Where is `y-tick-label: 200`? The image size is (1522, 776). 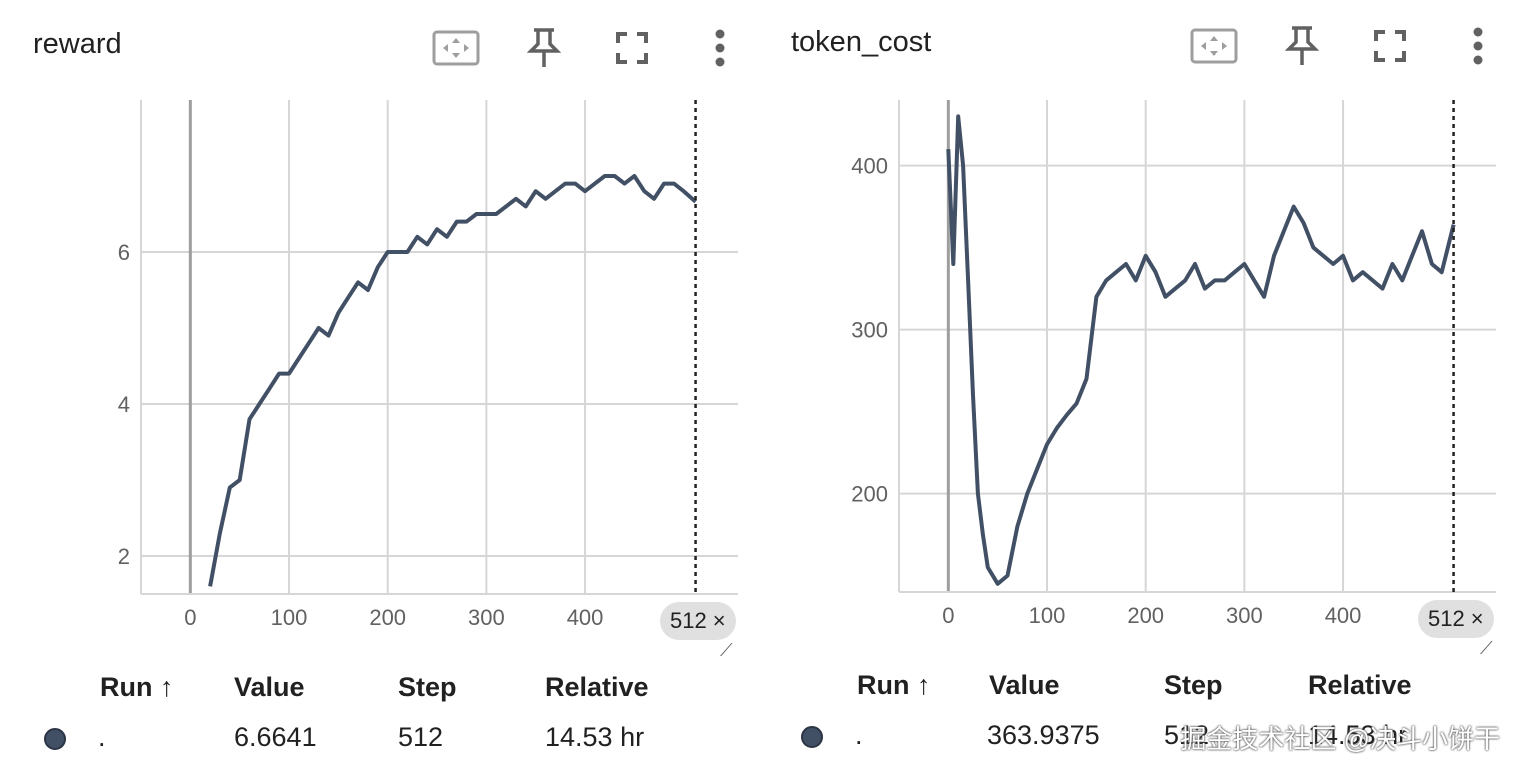 y-tick-label: 200 is located at coordinates (869, 494).